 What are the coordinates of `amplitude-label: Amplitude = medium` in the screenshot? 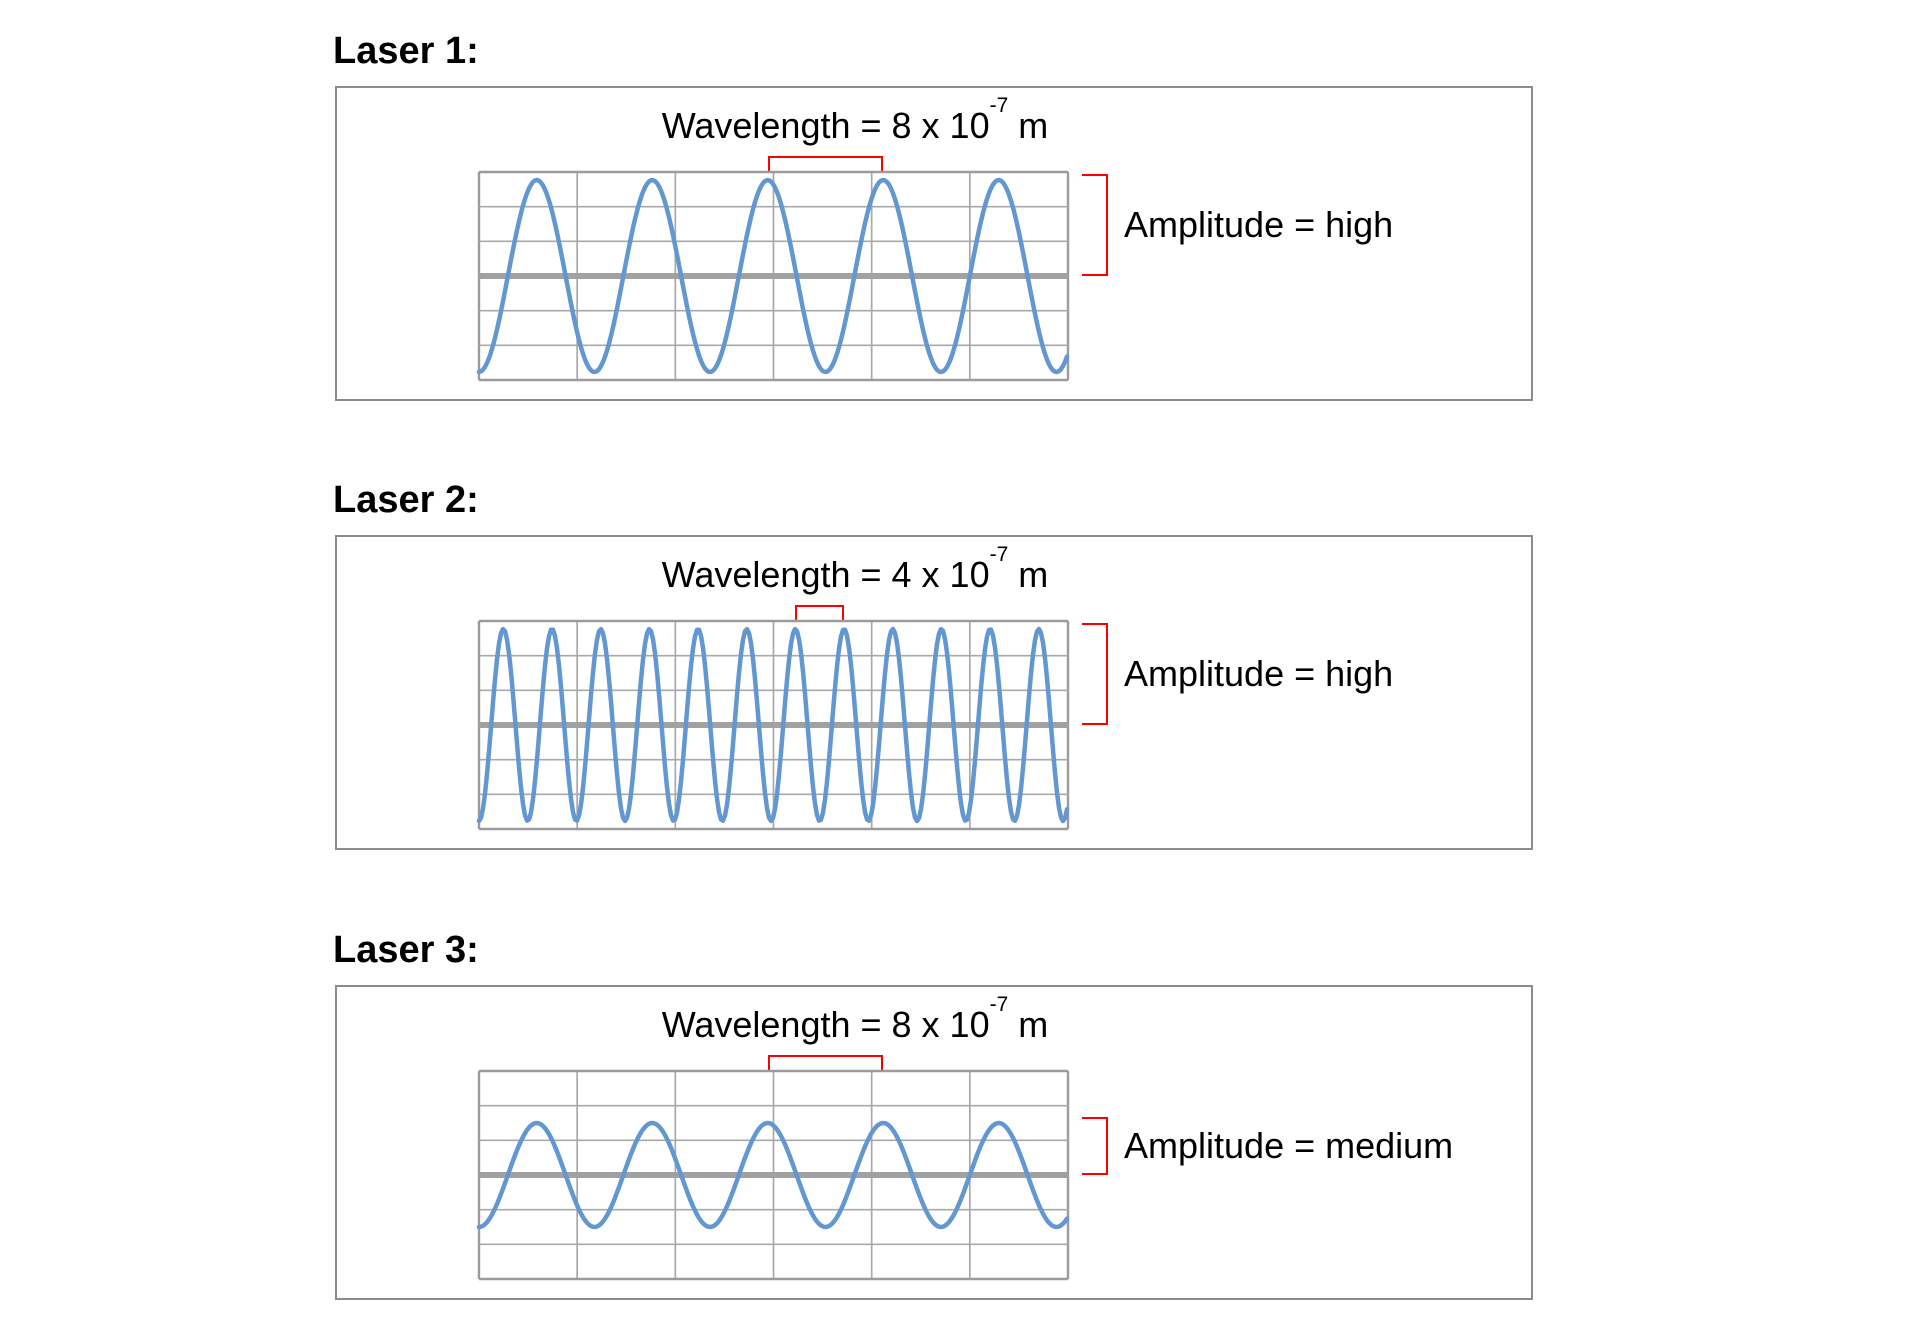 It's located at (1289, 1145).